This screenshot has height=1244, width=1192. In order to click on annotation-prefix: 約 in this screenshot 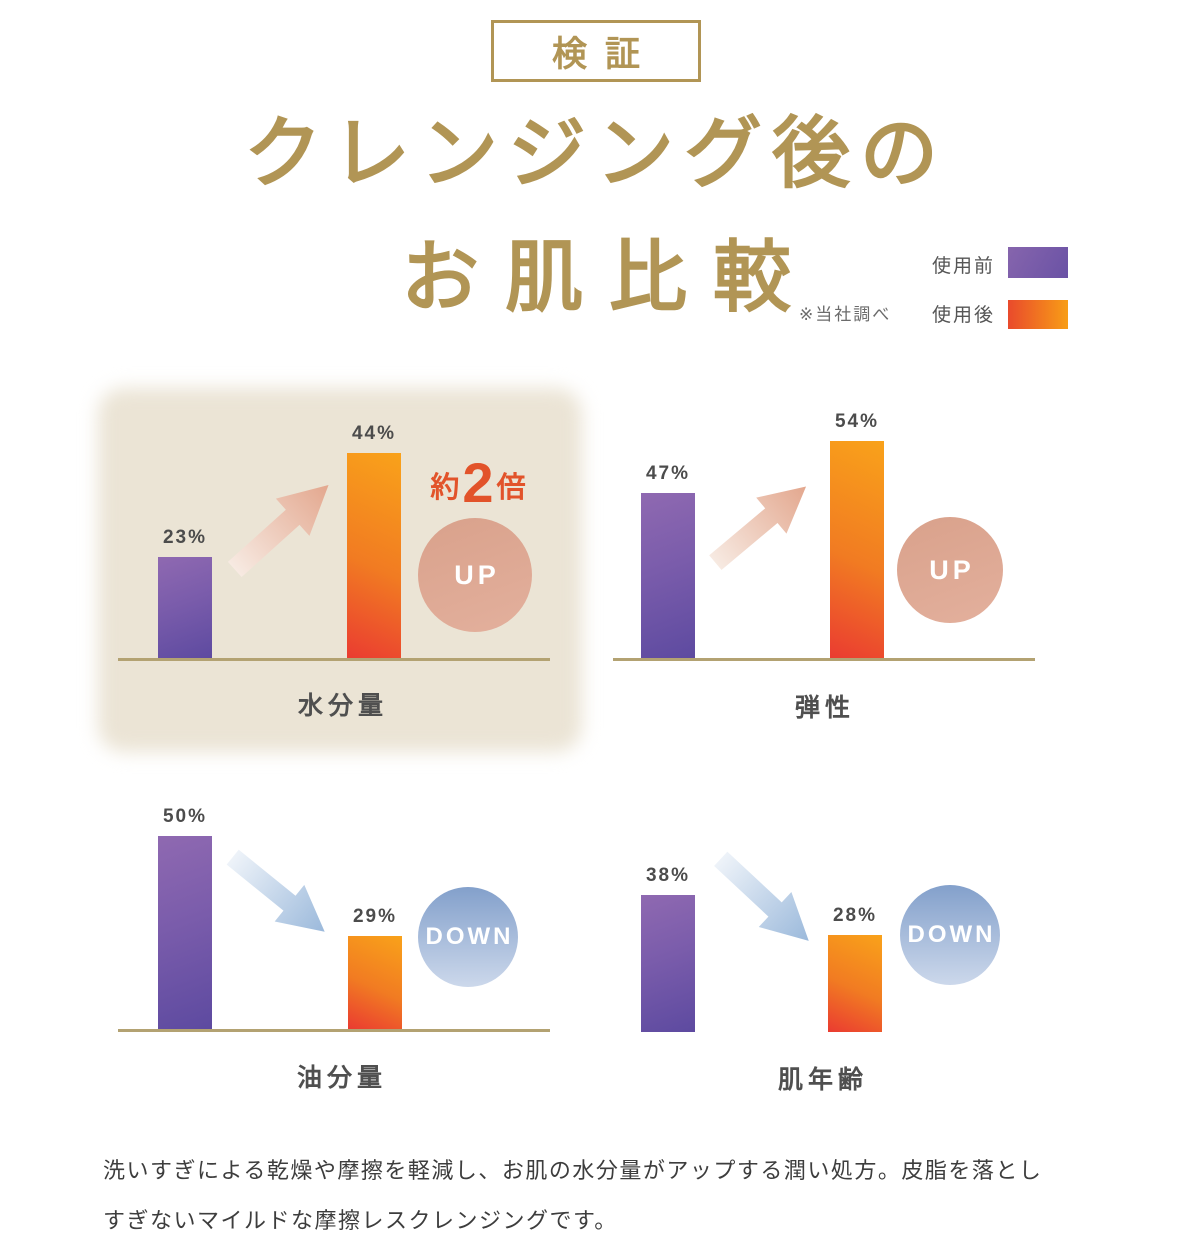, I will do `click(445, 488)`.